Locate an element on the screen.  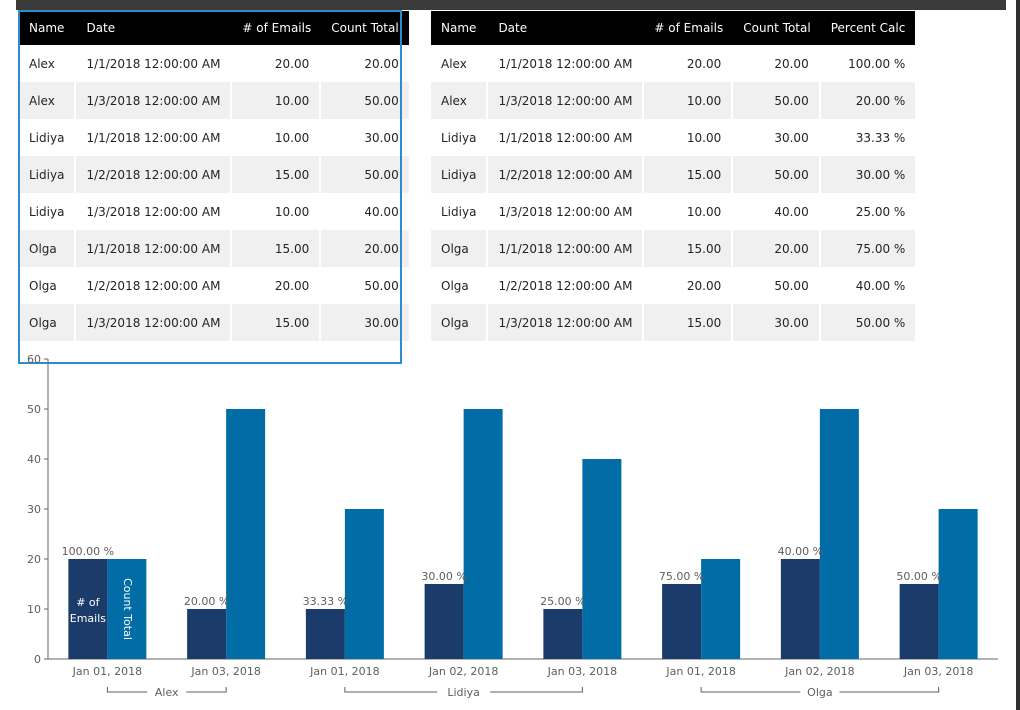
column-header-percent-calc: Percent Calc is located at coordinates (868, 28).